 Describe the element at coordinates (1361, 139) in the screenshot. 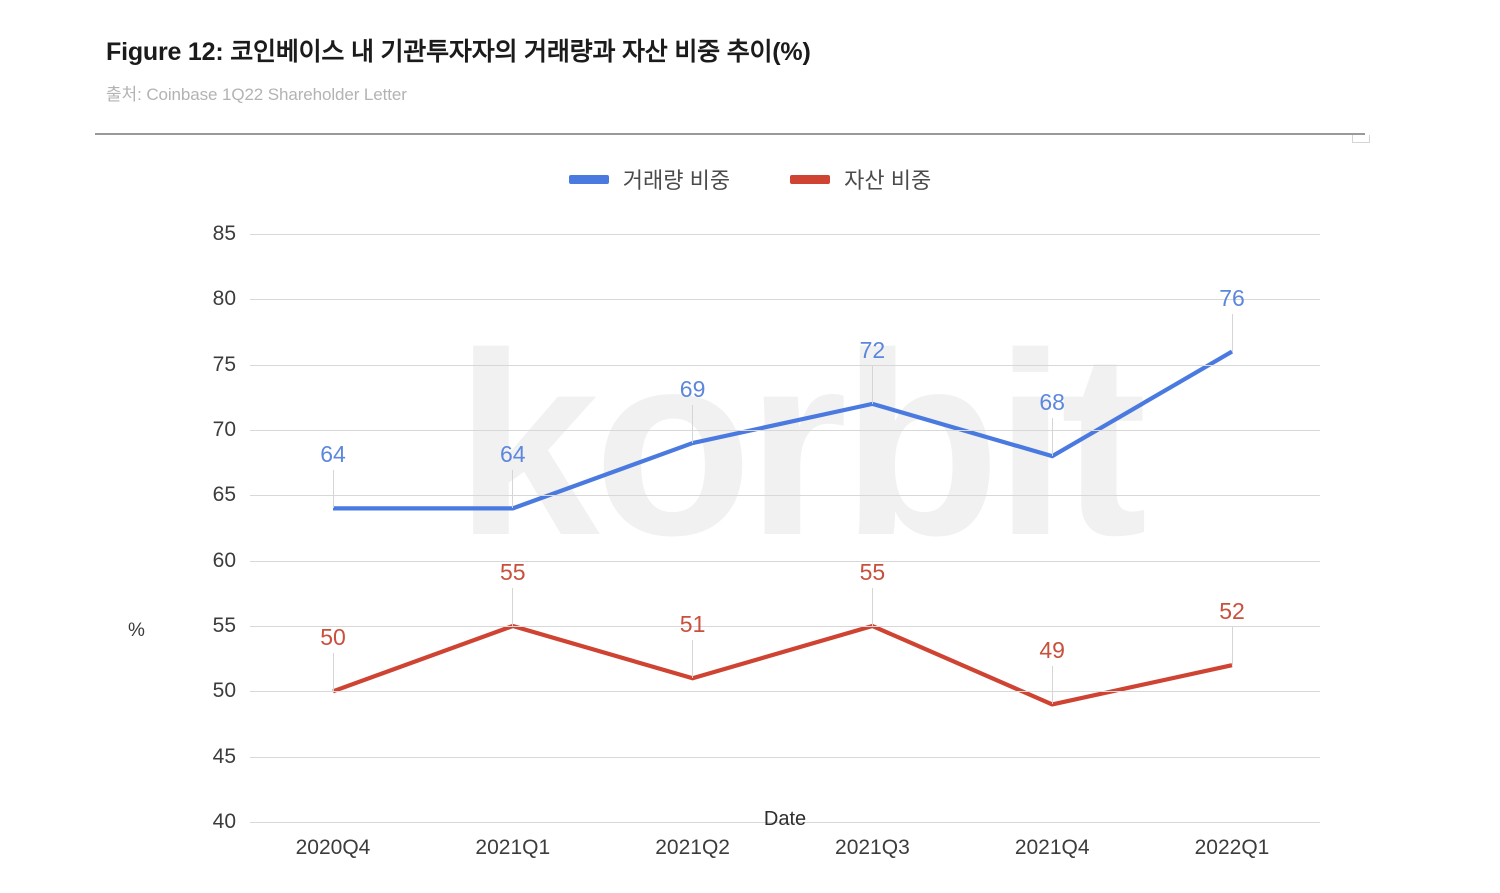

I see `divider-notch` at that location.